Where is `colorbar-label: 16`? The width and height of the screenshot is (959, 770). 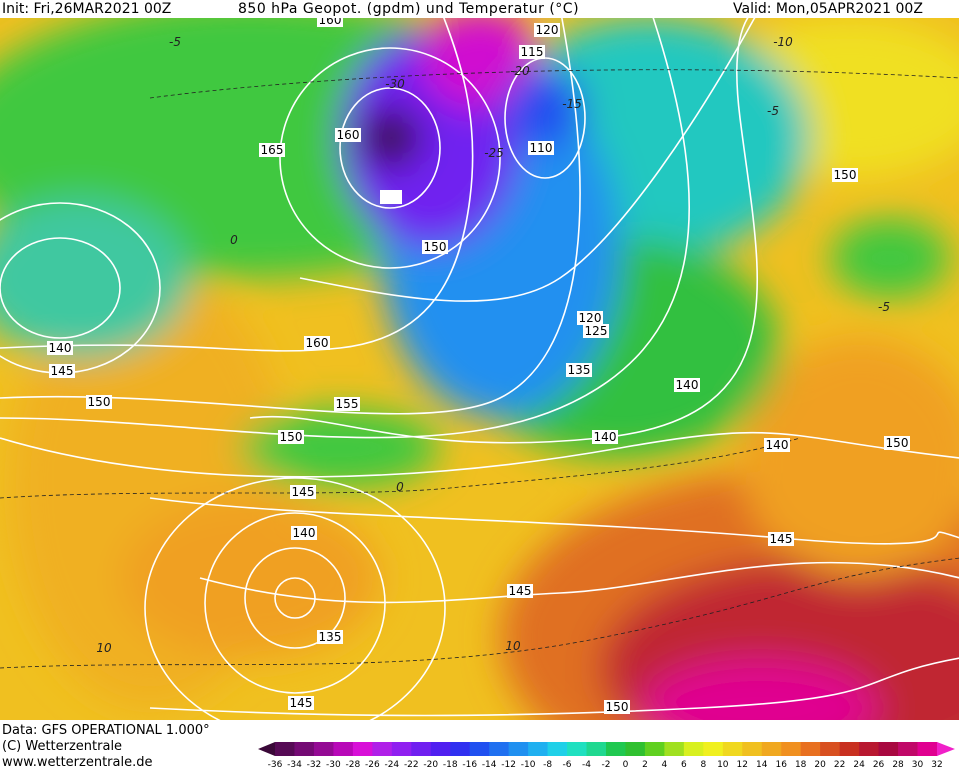 colorbar-label: 16 is located at coordinates (781, 765).